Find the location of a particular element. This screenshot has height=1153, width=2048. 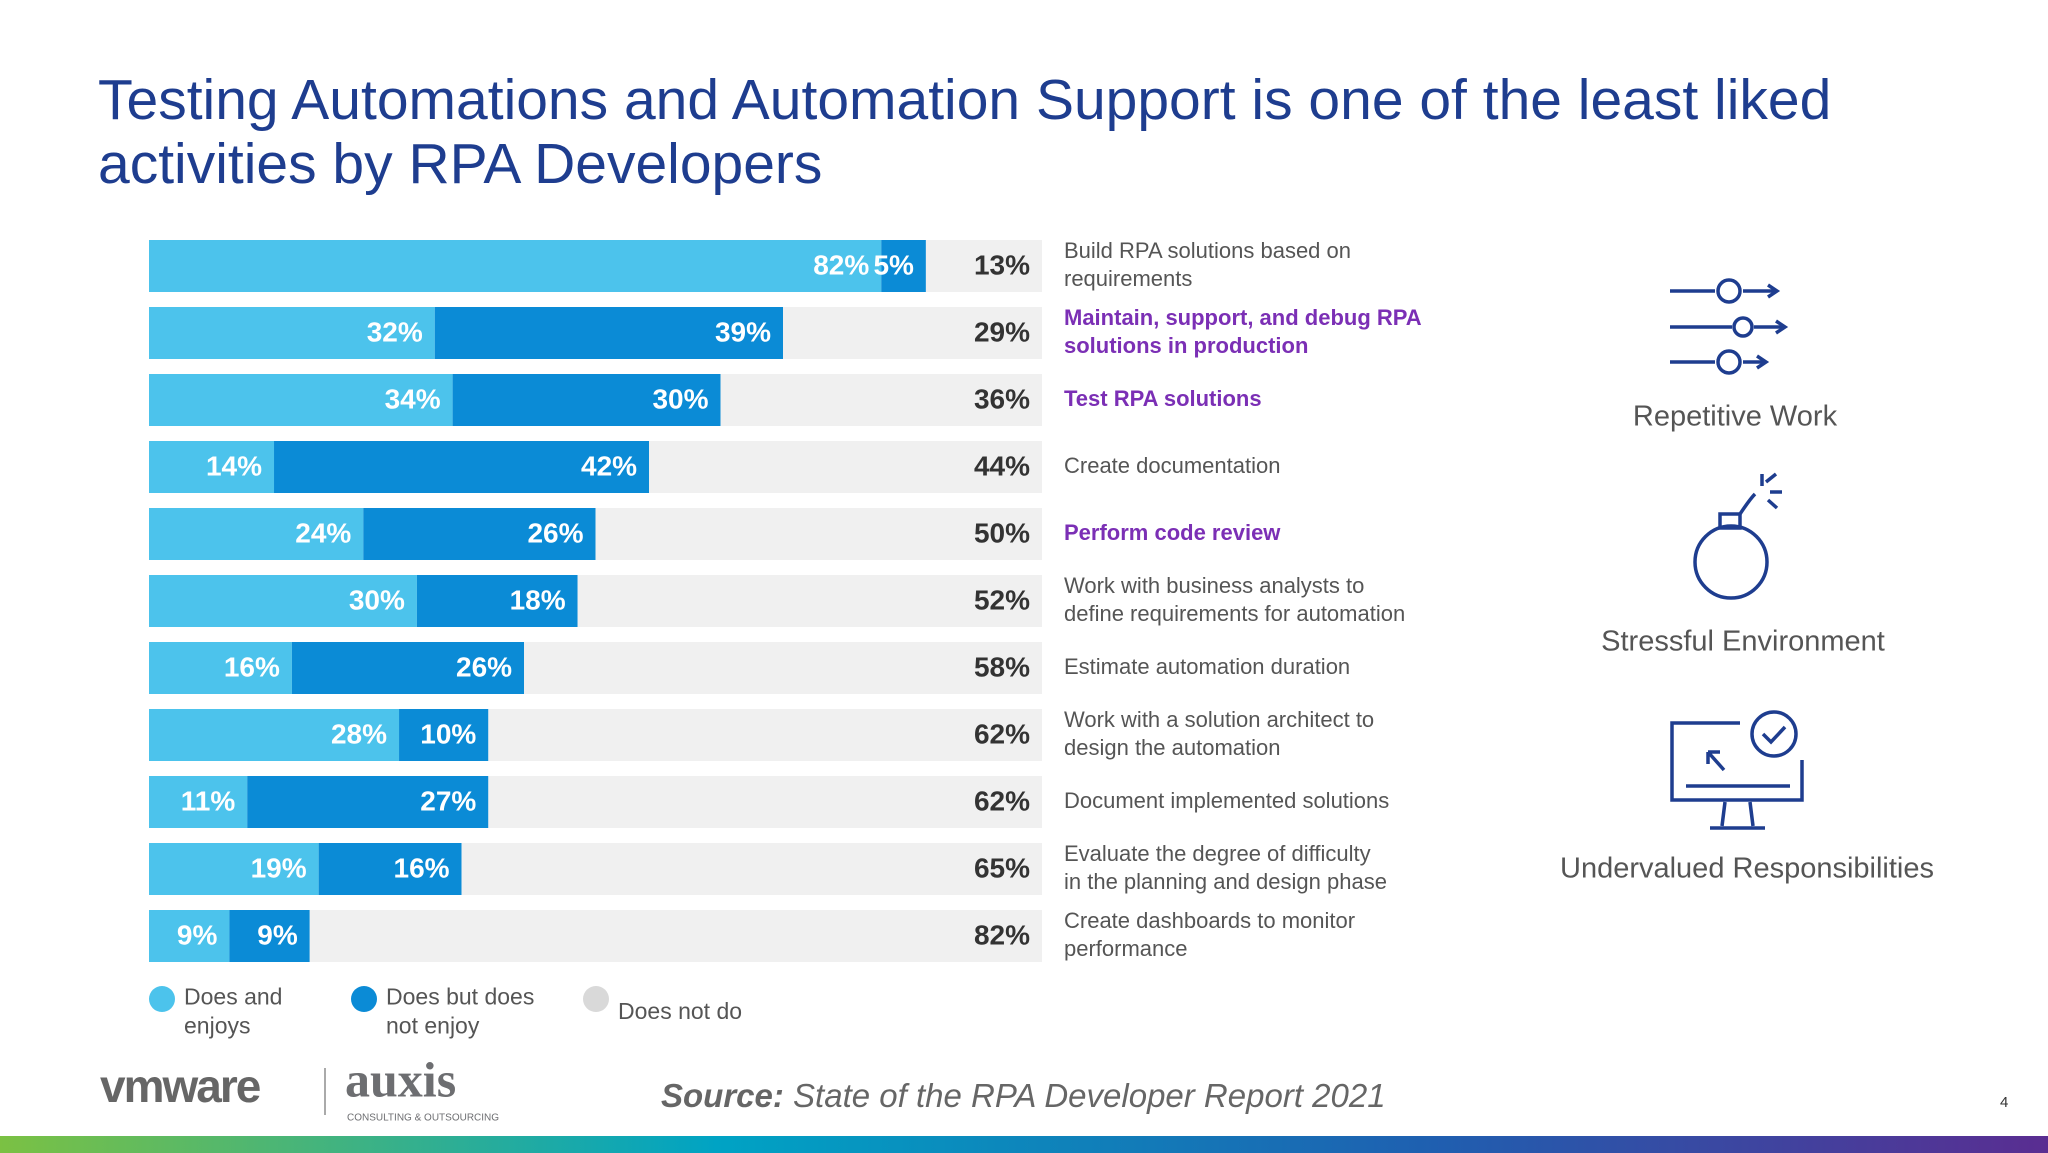

logo-vmware: vmware is located at coordinates (180, 1086).